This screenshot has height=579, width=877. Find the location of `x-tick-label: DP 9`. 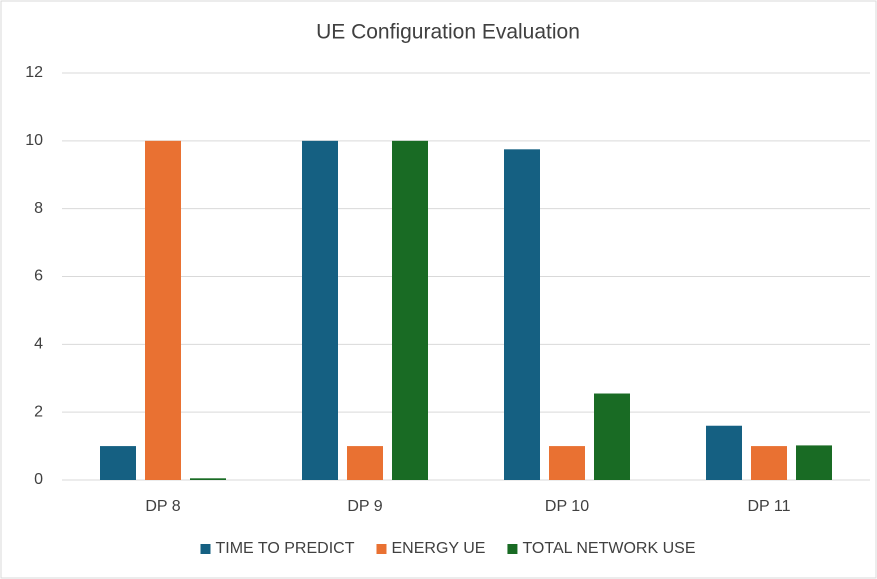

x-tick-label: DP 9 is located at coordinates (364, 506).